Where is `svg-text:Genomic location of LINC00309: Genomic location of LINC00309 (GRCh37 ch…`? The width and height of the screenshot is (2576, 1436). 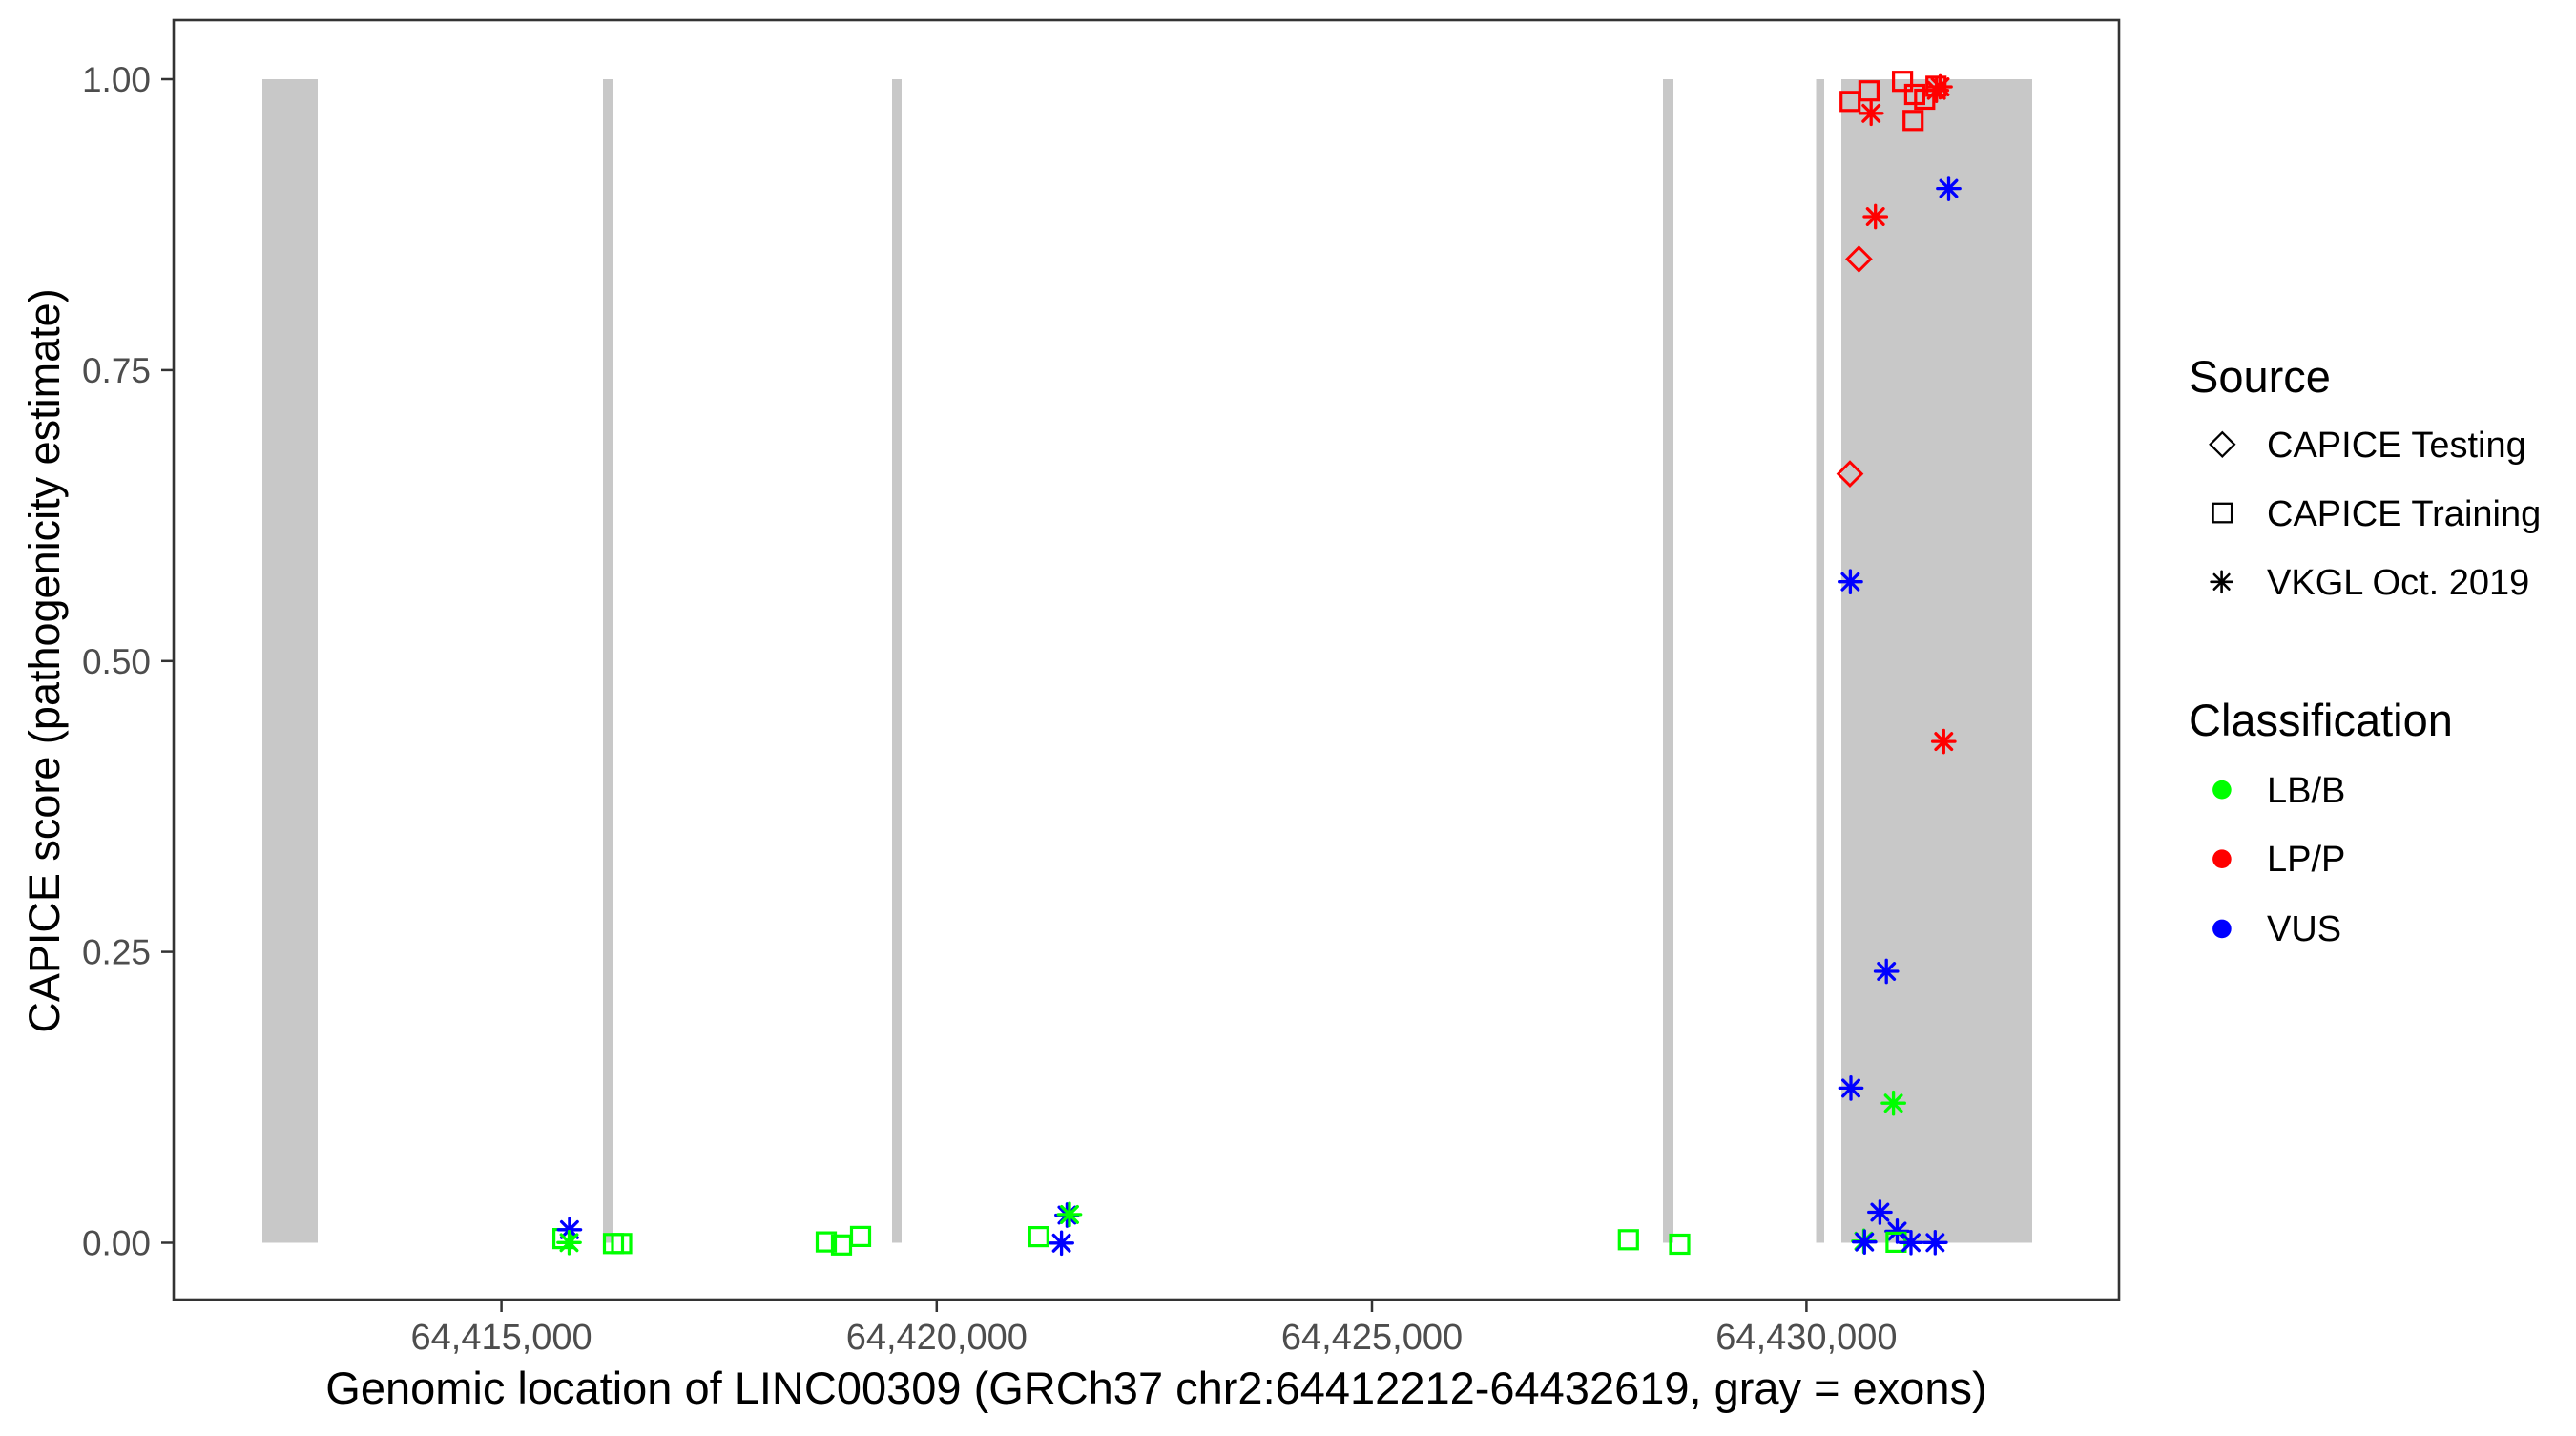 svg-text:Genomic location of LINC00309: Genomic location of LINC00309 (GRCh37 ch… is located at coordinates (1155, 1388).